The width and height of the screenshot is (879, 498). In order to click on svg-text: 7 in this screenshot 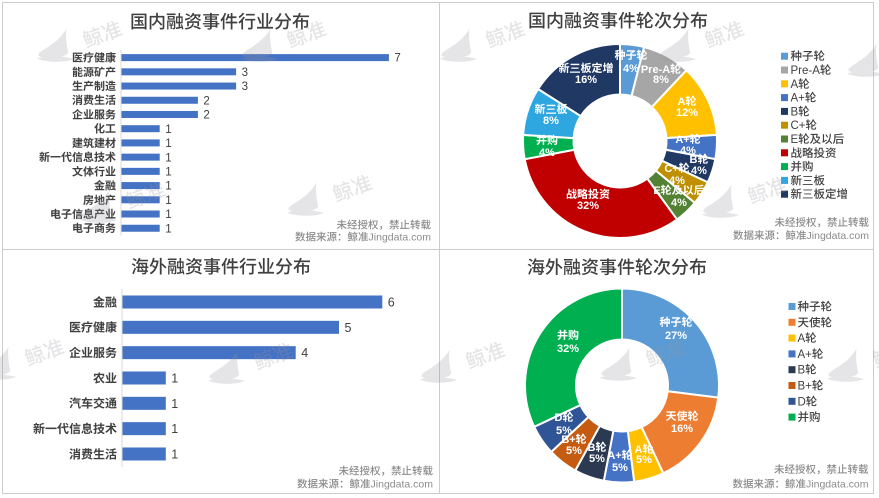, I will do `click(397, 59)`.